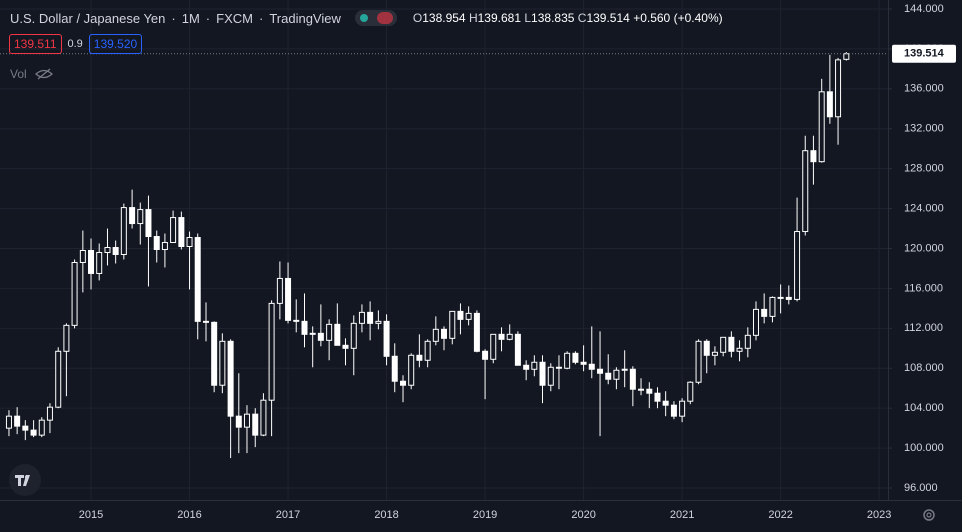 This screenshot has height=532, width=962. Describe the element at coordinates (924, 208) in the screenshot. I see `y-tick-label: 124.000` at that location.